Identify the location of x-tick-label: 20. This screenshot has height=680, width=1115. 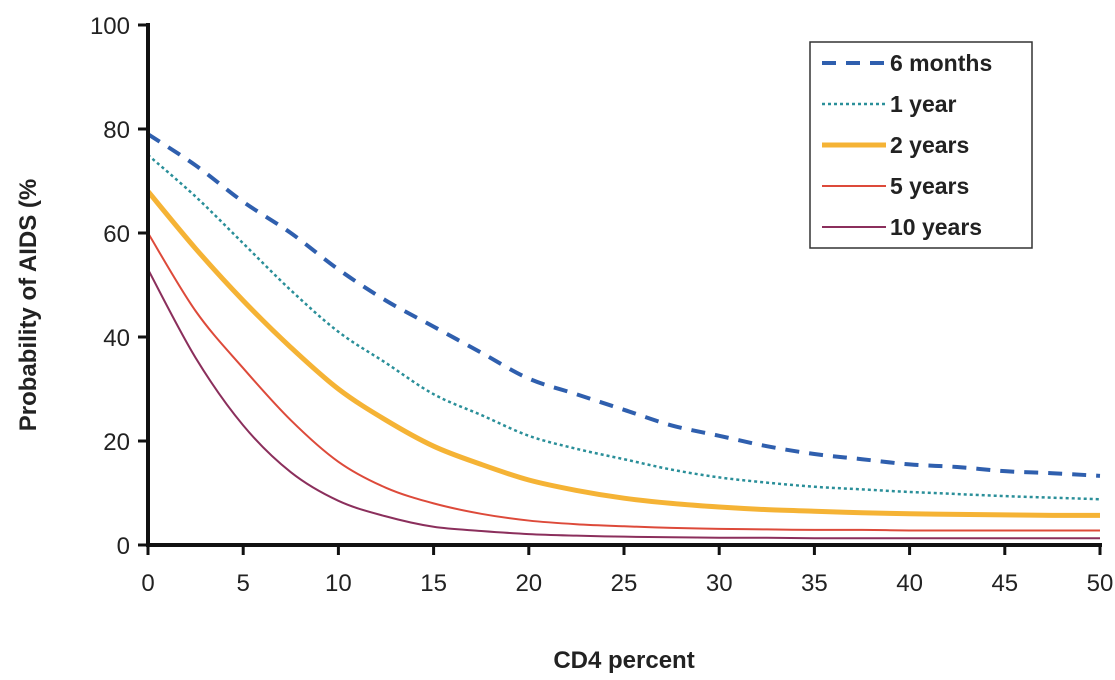
(528, 583).